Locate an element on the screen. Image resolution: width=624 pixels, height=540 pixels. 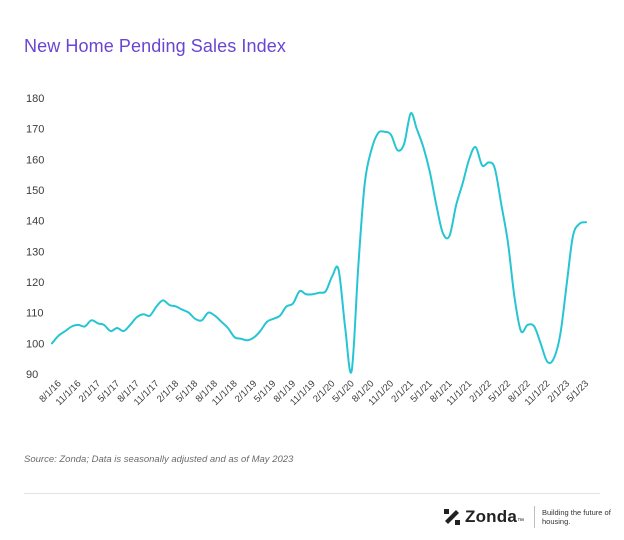
chart-title: New Home Pending Sales Index is located at coordinates (155, 46).